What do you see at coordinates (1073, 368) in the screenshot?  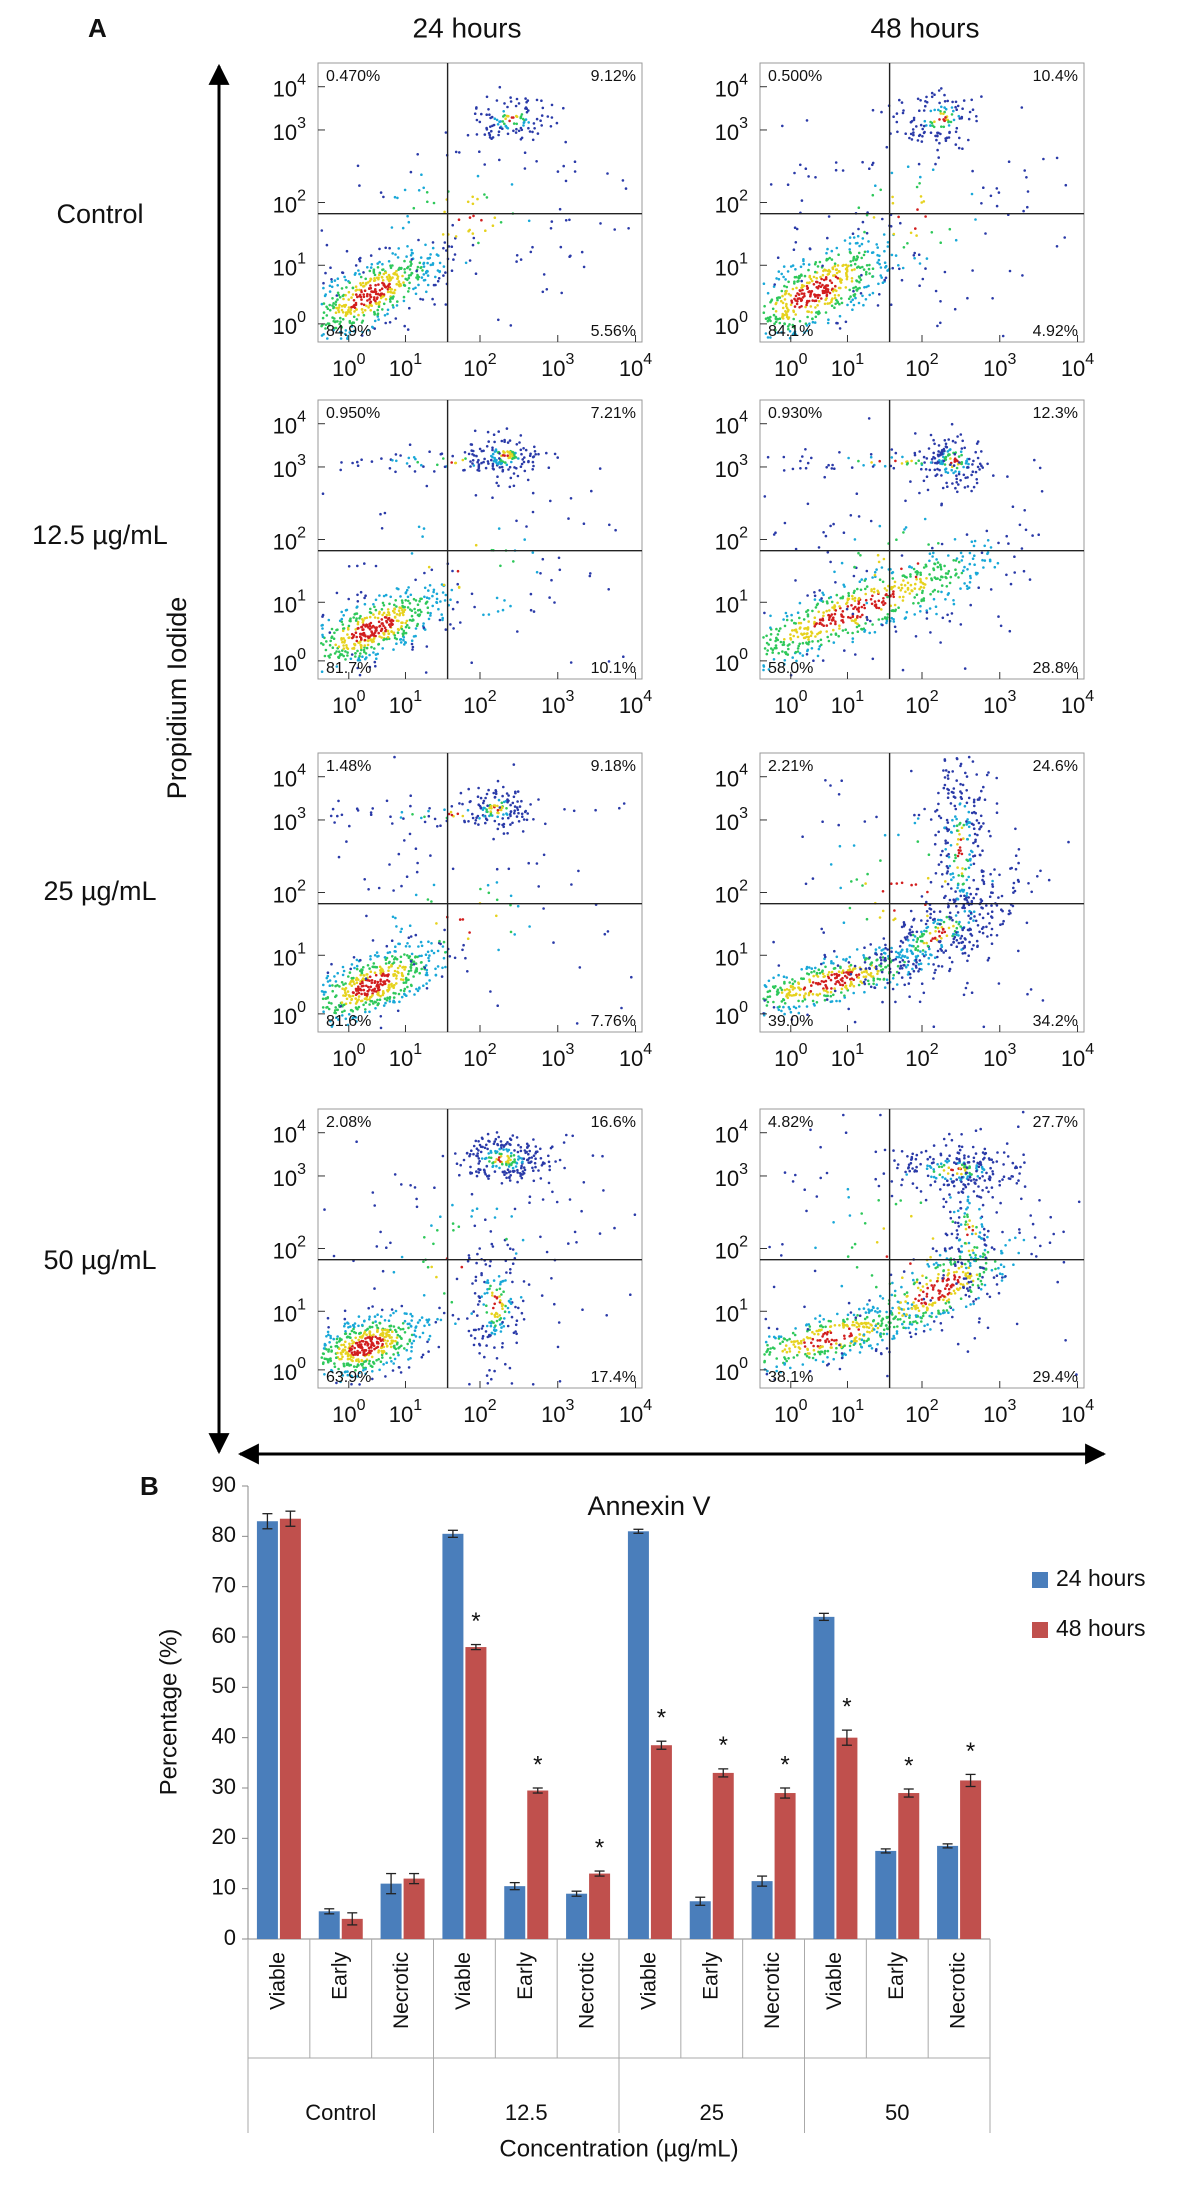 I see `tick-base: 10` at bounding box center [1073, 368].